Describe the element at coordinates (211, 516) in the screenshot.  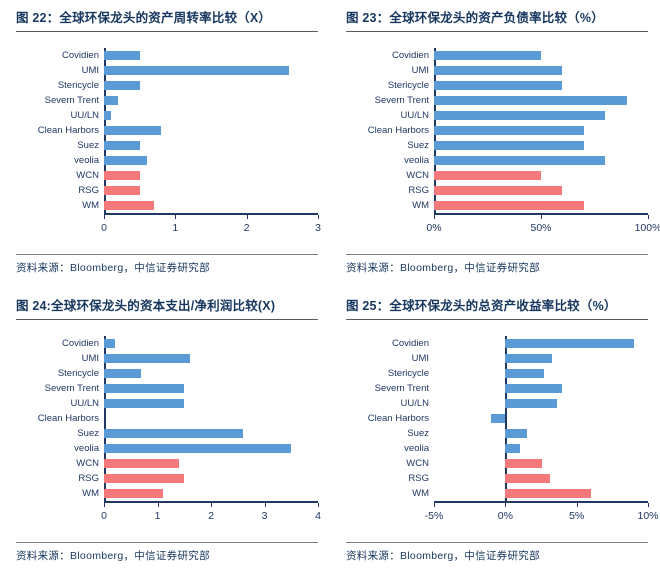
I see `axis-tick-label: 2` at that location.